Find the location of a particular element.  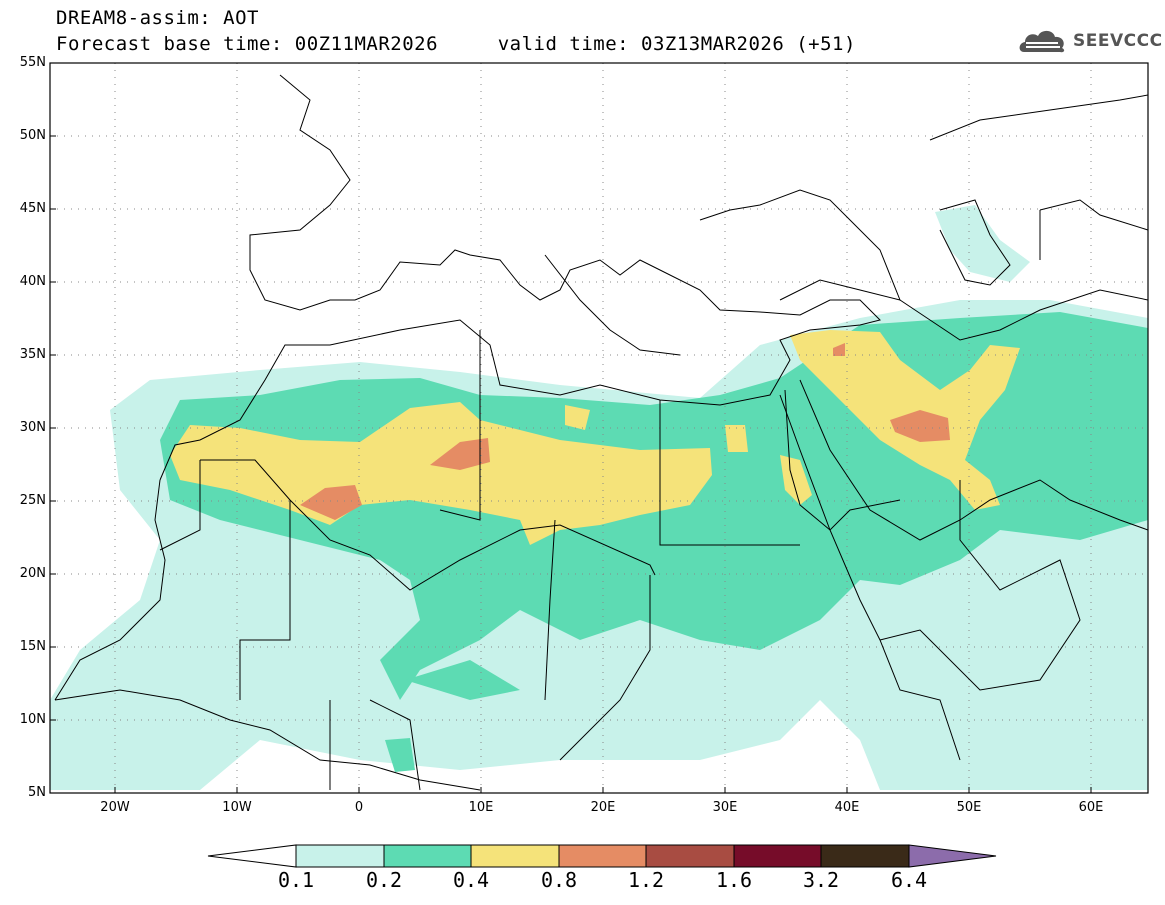

lat-label: 25N is located at coordinates (32, 500).